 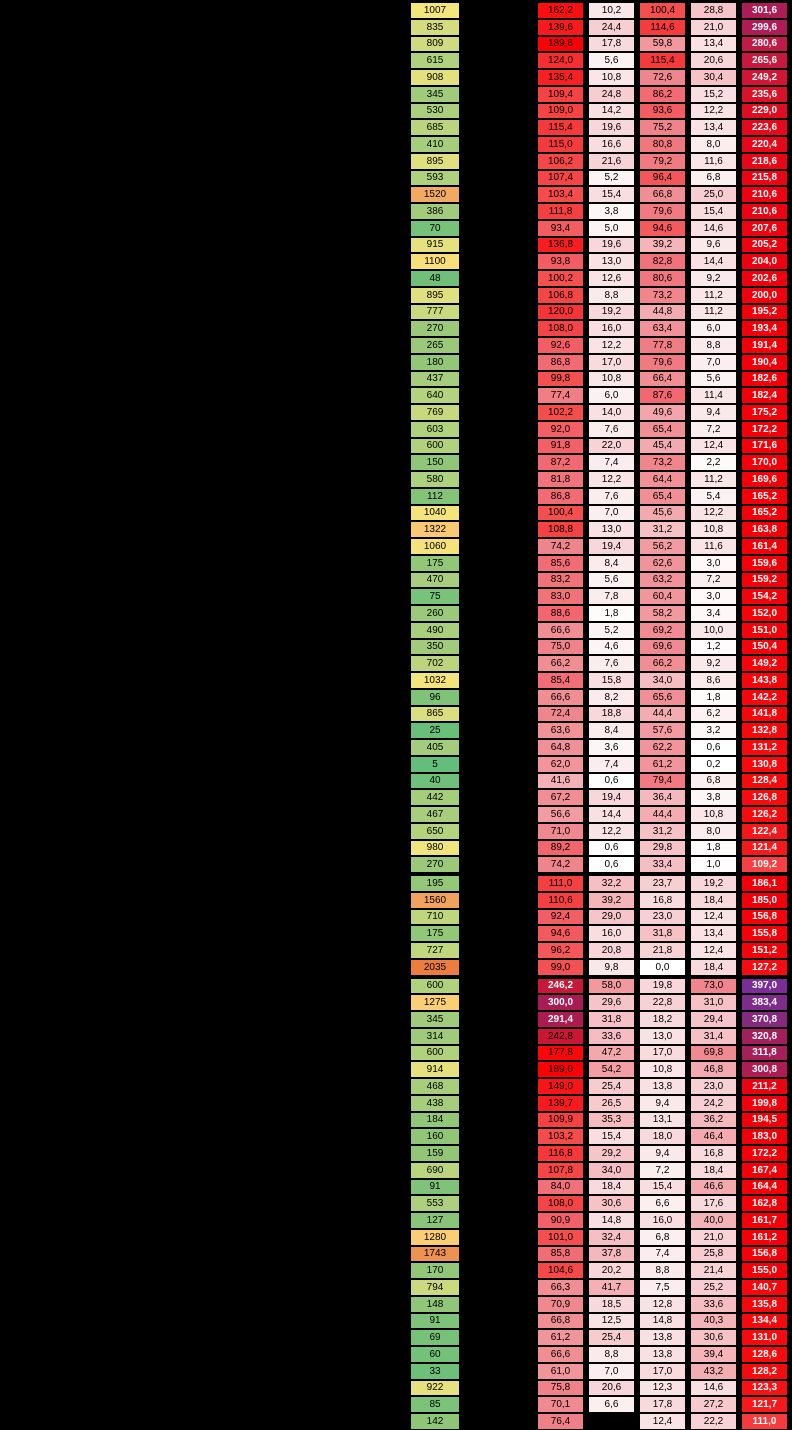 I want to click on value-cell: 46,4, so click(x=713, y=1136).